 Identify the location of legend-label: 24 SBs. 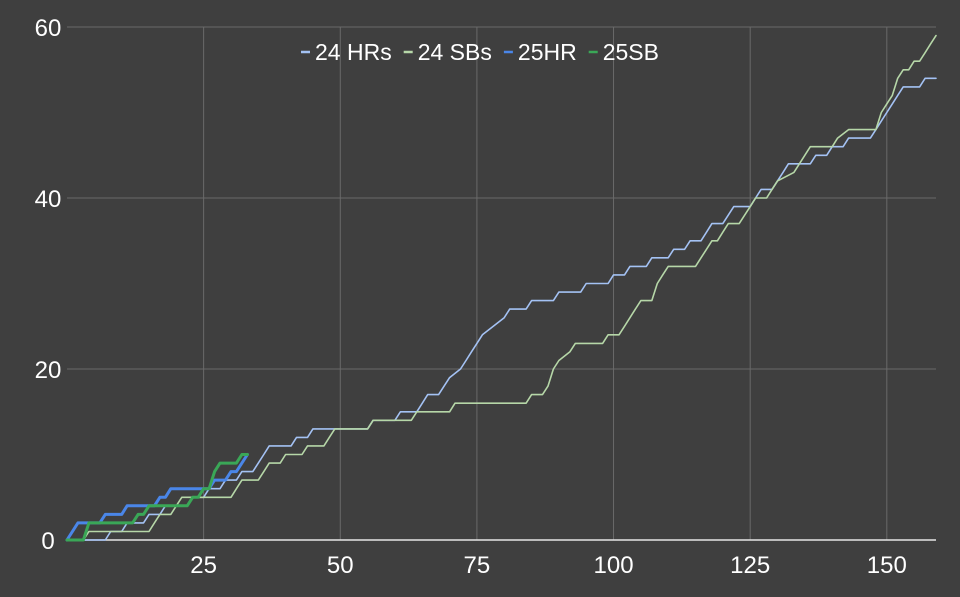
(455, 52).